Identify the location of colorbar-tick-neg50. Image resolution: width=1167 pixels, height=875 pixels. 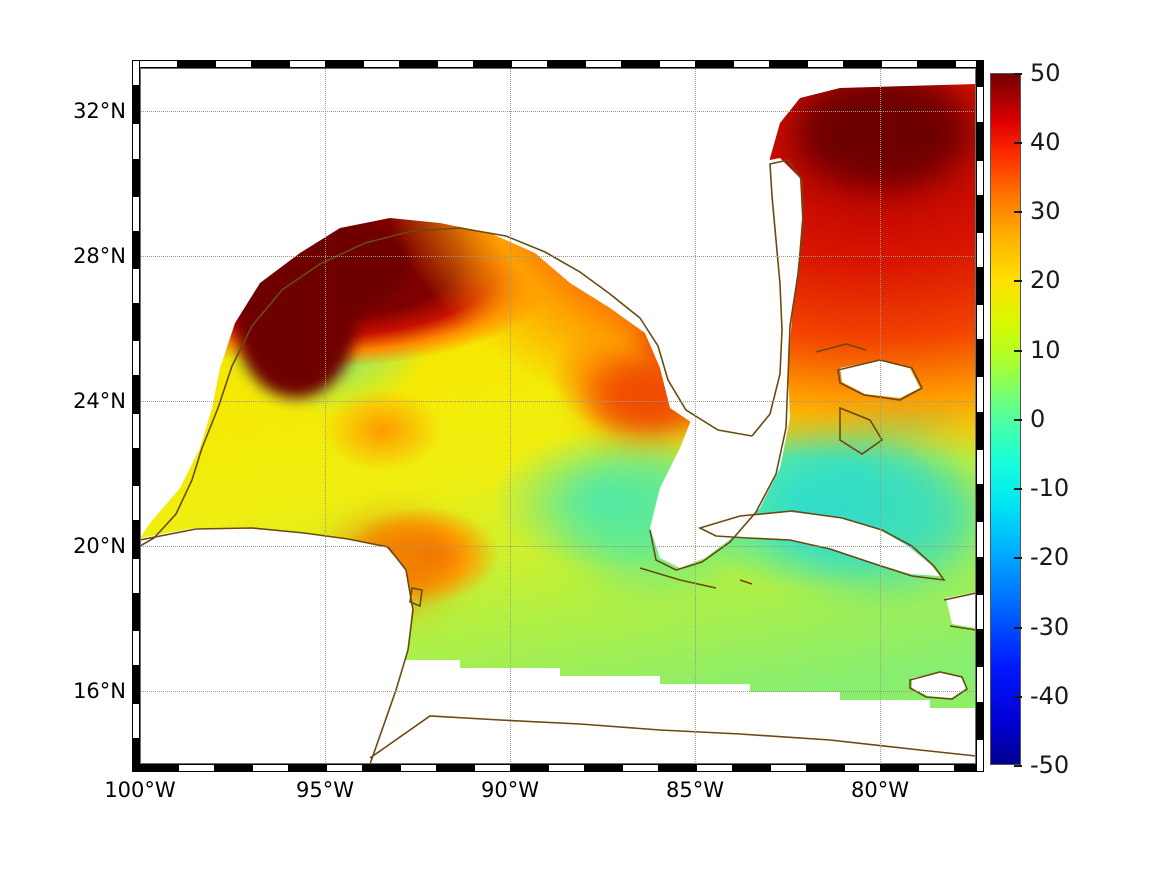
(1018, 766).